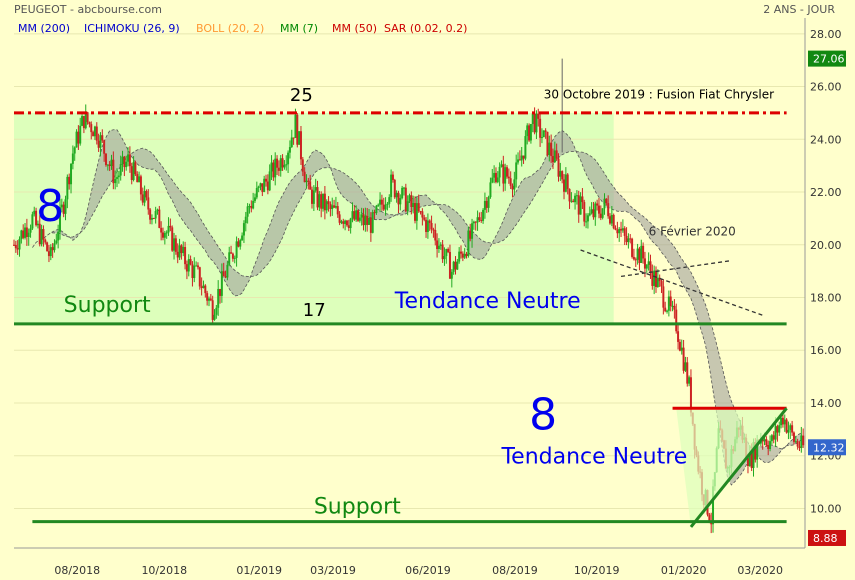 The height and width of the screenshot is (580, 855). What do you see at coordinates (132, 28) in the screenshot?
I see `indicator-label: ICHIMOKU (26, 9)` at bounding box center [132, 28].